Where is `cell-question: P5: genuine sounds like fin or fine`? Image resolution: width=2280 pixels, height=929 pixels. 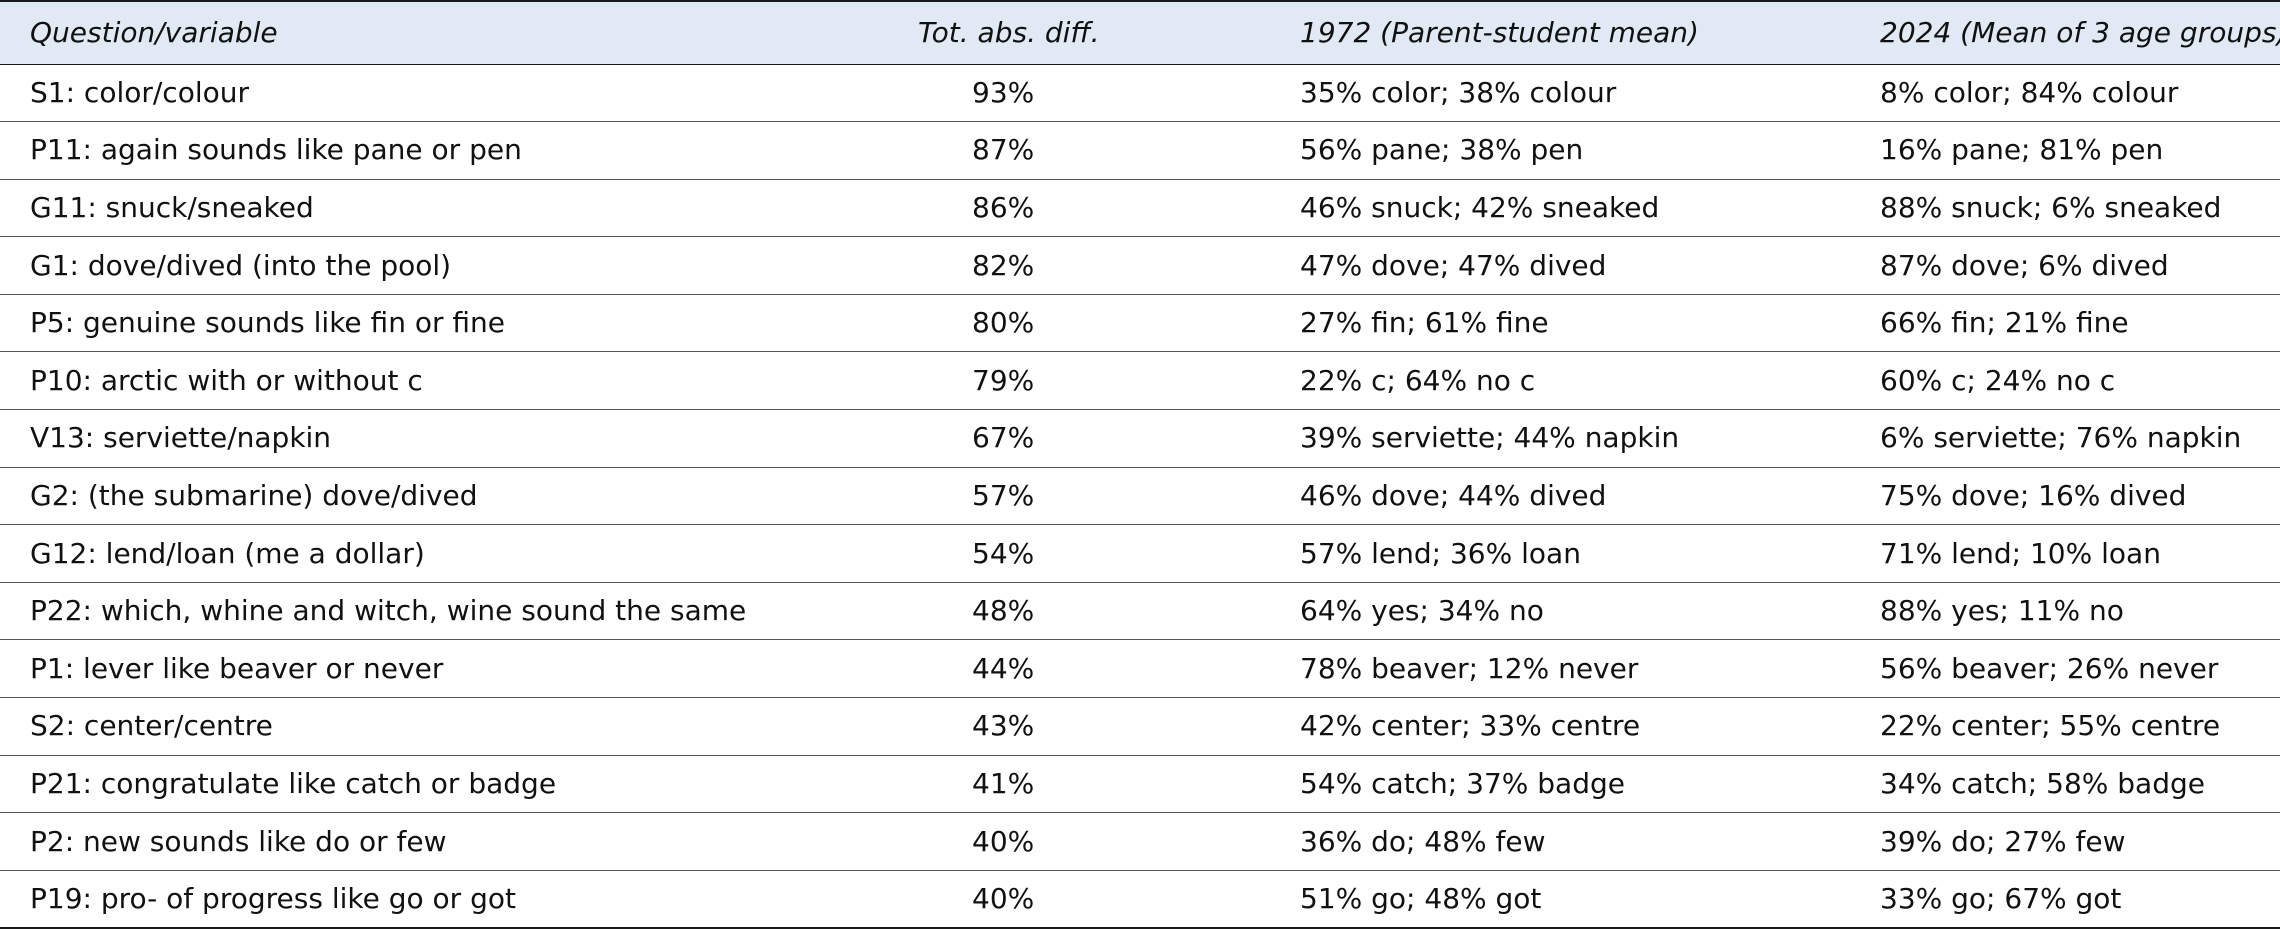 cell-question: P5: genuine sounds like fin or fine is located at coordinates (267, 323).